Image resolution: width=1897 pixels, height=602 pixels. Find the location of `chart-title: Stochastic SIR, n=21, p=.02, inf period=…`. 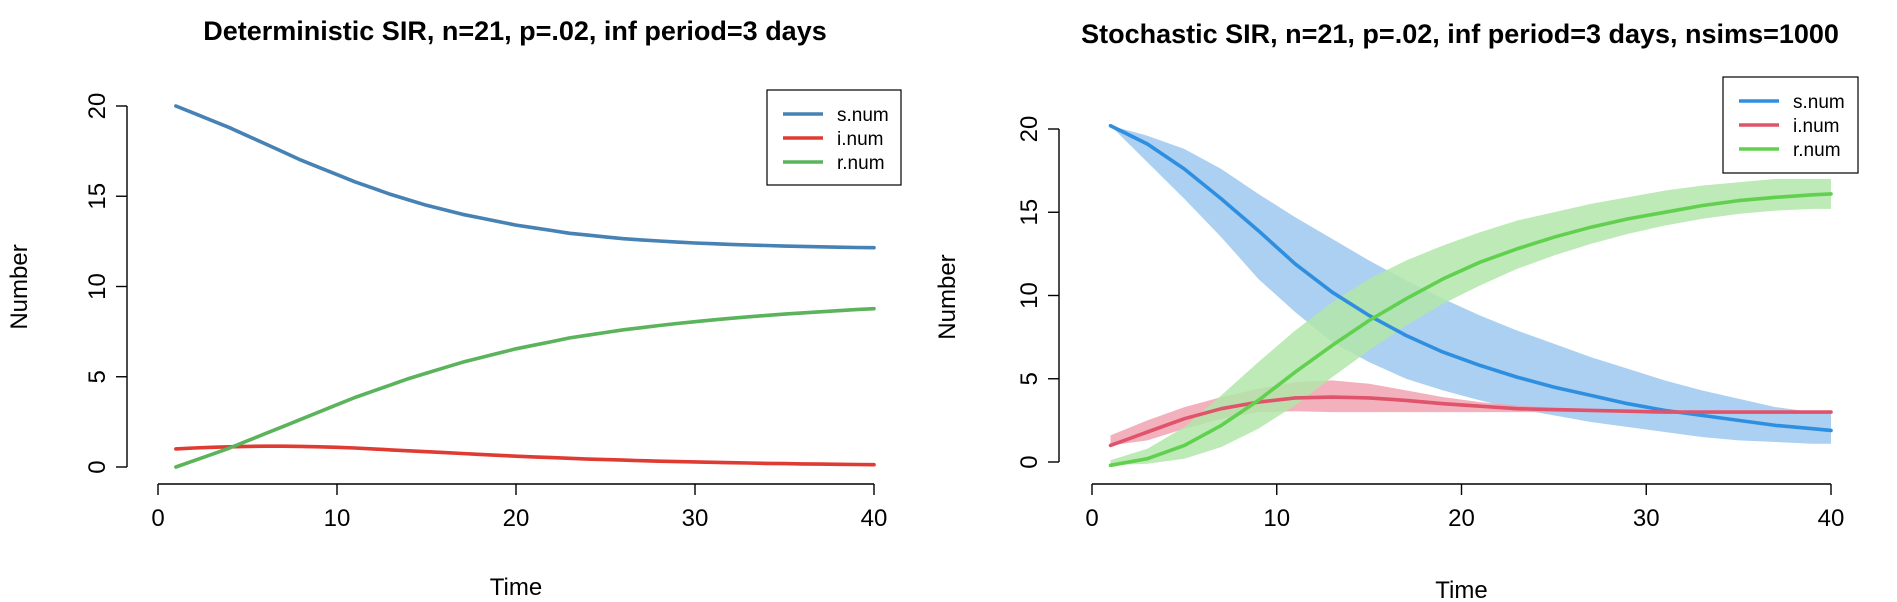

chart-title: Stochastic SIR, n=21, p=.02, inf period=… is located at coordinates (1460, 34).